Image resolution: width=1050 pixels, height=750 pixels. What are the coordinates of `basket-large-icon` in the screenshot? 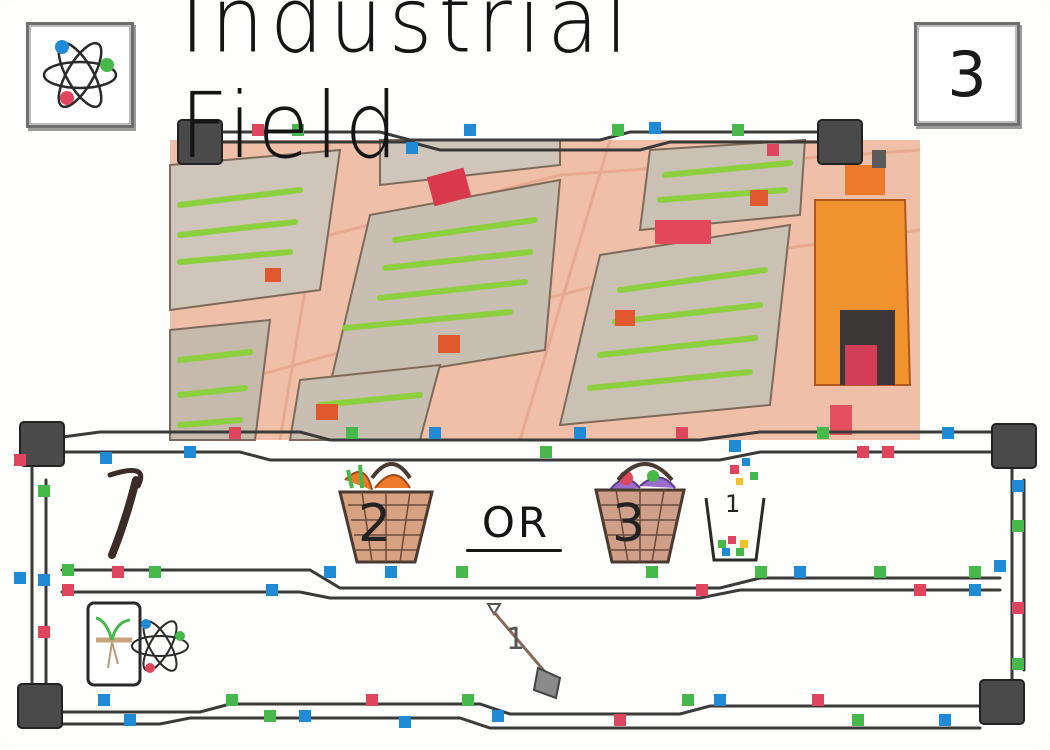 It's located at (640, 513).